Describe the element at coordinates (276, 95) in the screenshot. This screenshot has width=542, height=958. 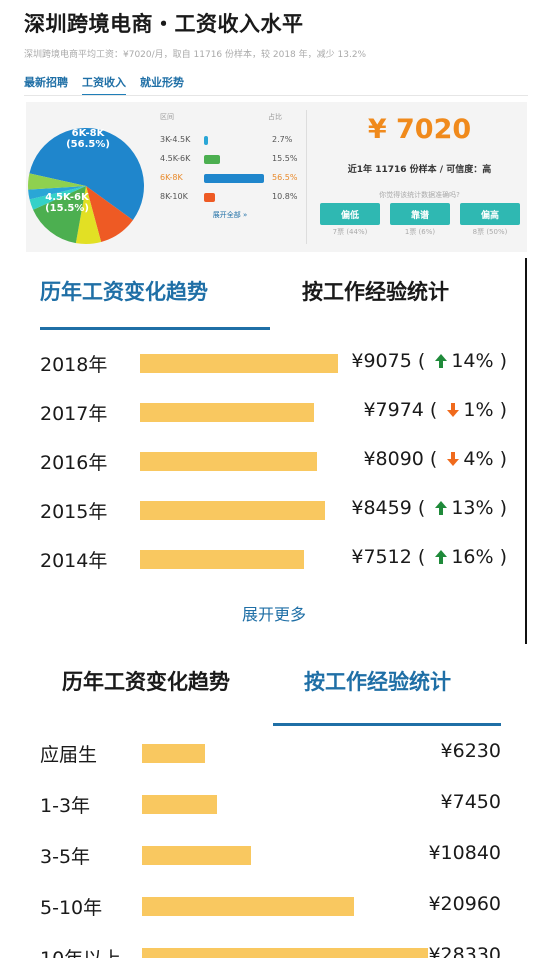
I see `tab-divider` at that location.